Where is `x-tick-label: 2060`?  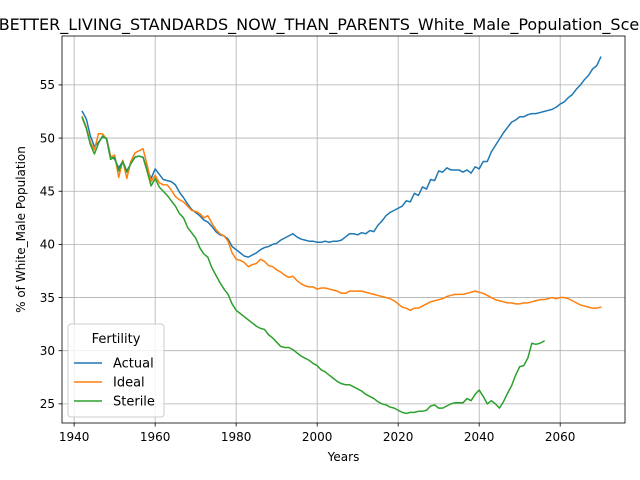
x-tick-label: 2060 is located at coordinates (560, 437).